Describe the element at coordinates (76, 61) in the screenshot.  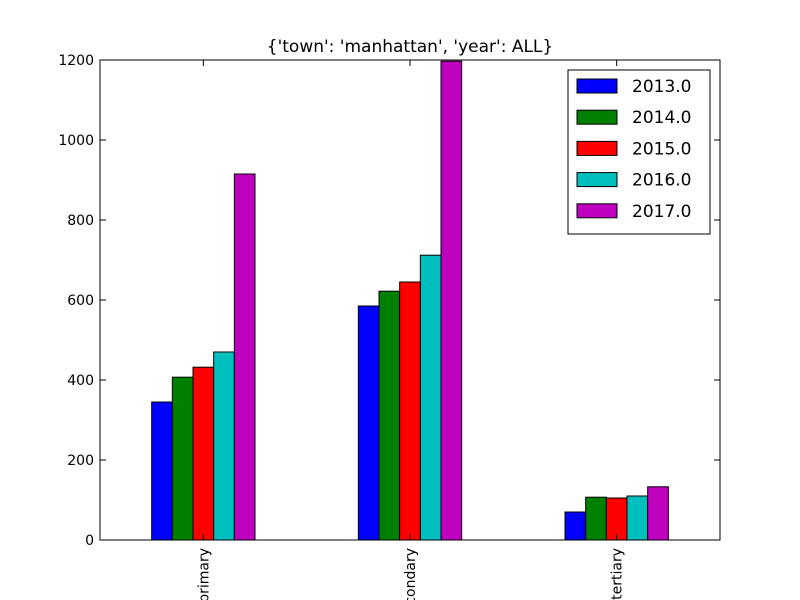
I see `y-tick-label: 1200` at that location.